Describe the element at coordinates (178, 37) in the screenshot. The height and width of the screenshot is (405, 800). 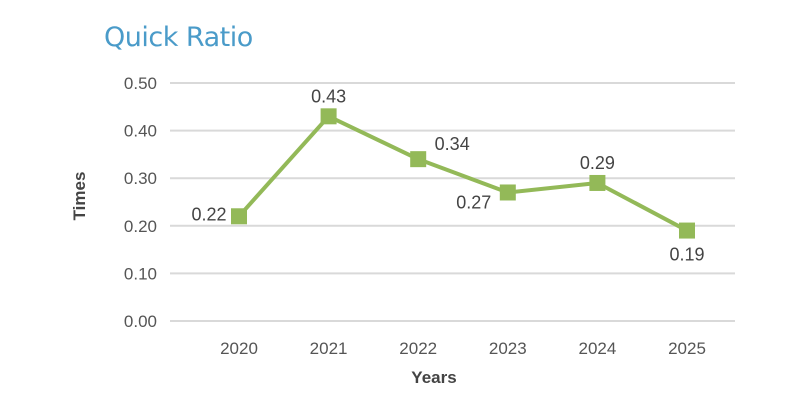
I see `chart-title: Quick Ratio` at that location.